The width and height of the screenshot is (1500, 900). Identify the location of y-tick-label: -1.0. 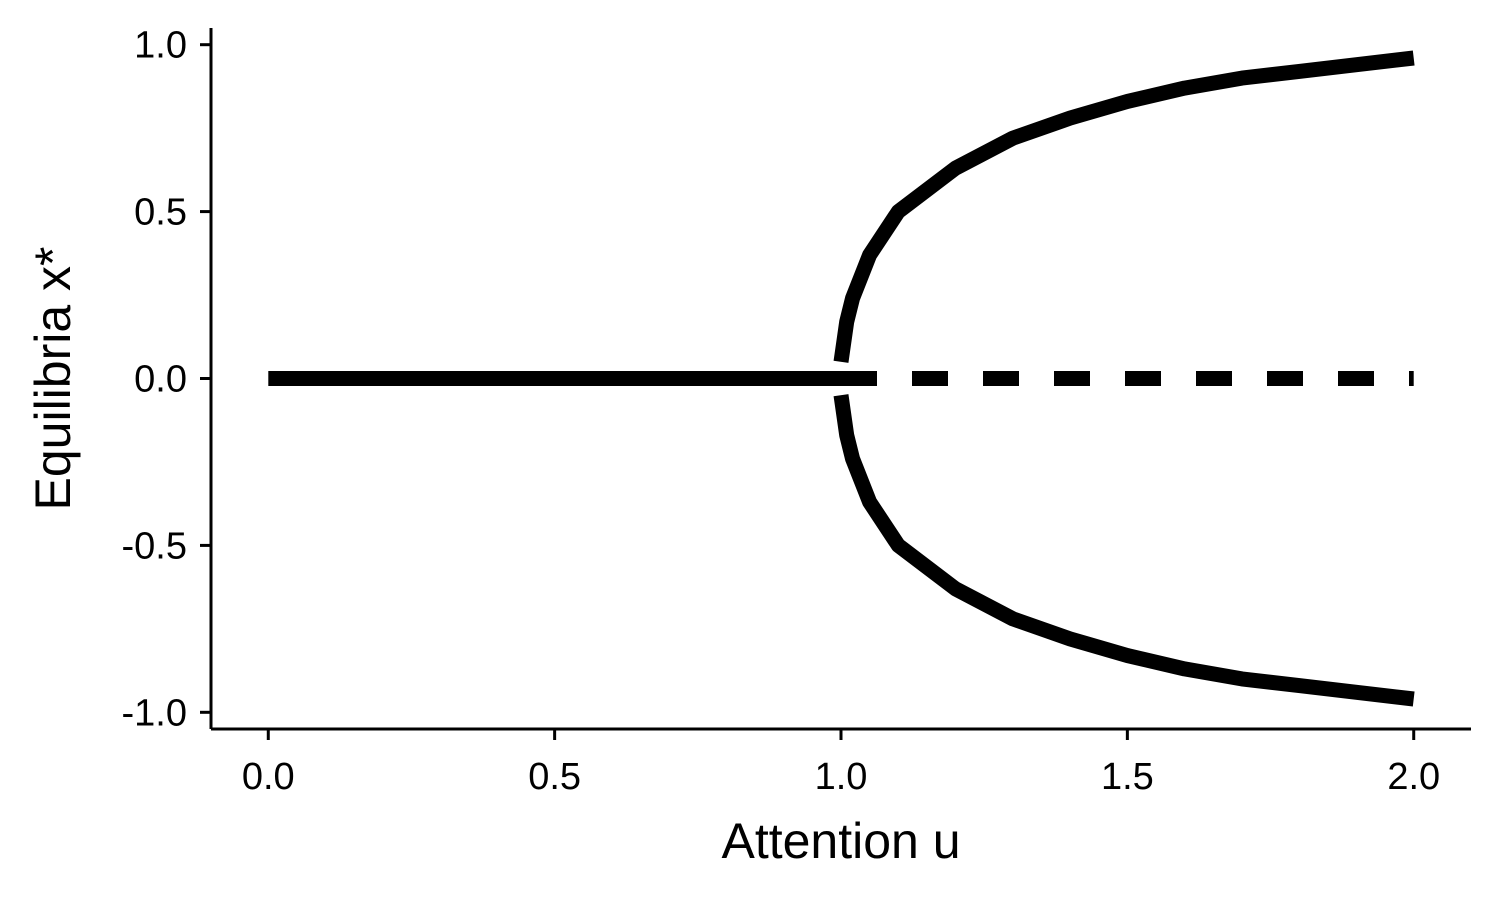
(154, 713).